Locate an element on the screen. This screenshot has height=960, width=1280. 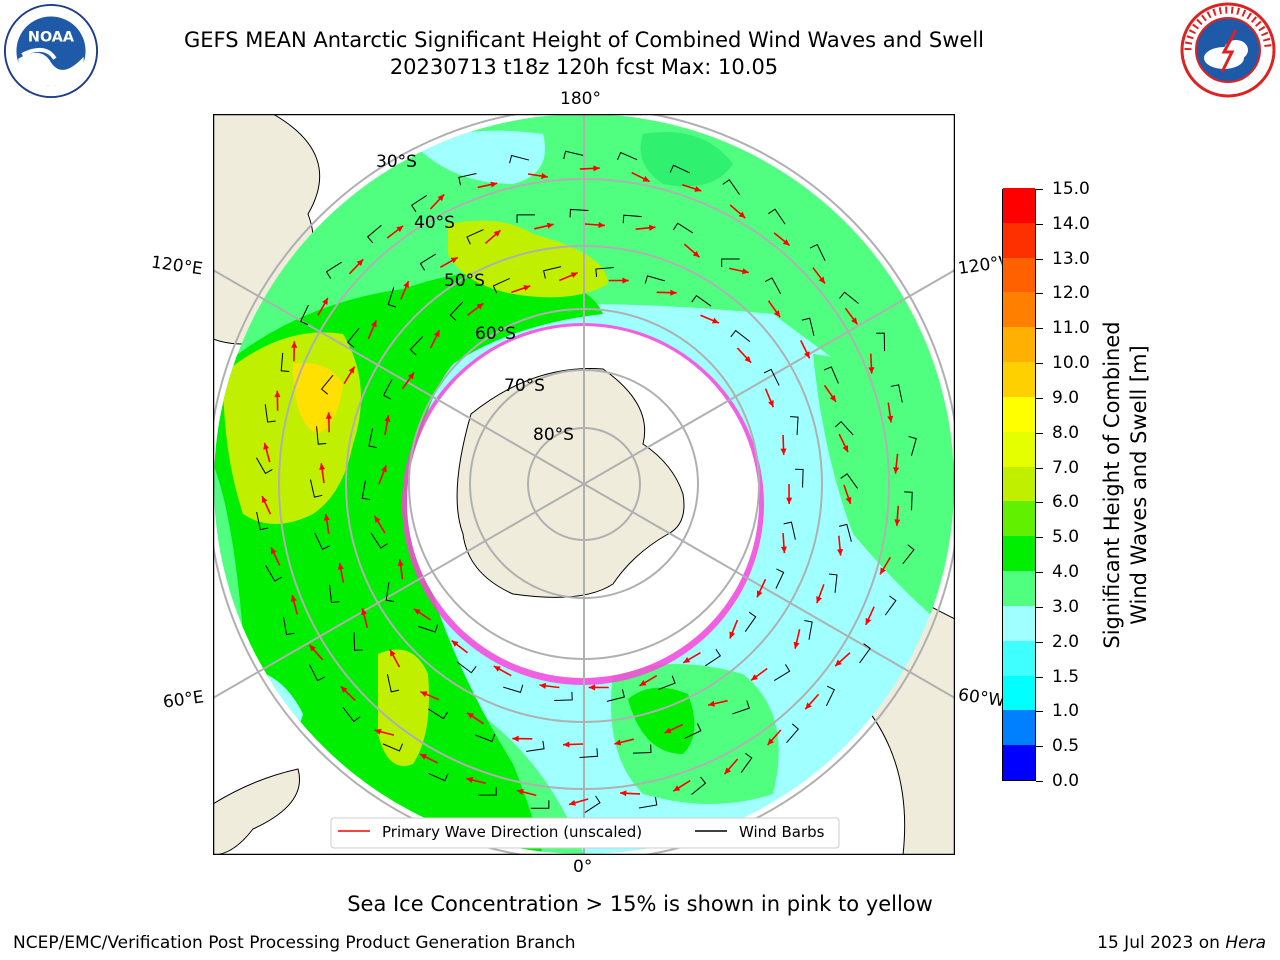
lon-label-0: 0° is located at coordinates (583, 867).